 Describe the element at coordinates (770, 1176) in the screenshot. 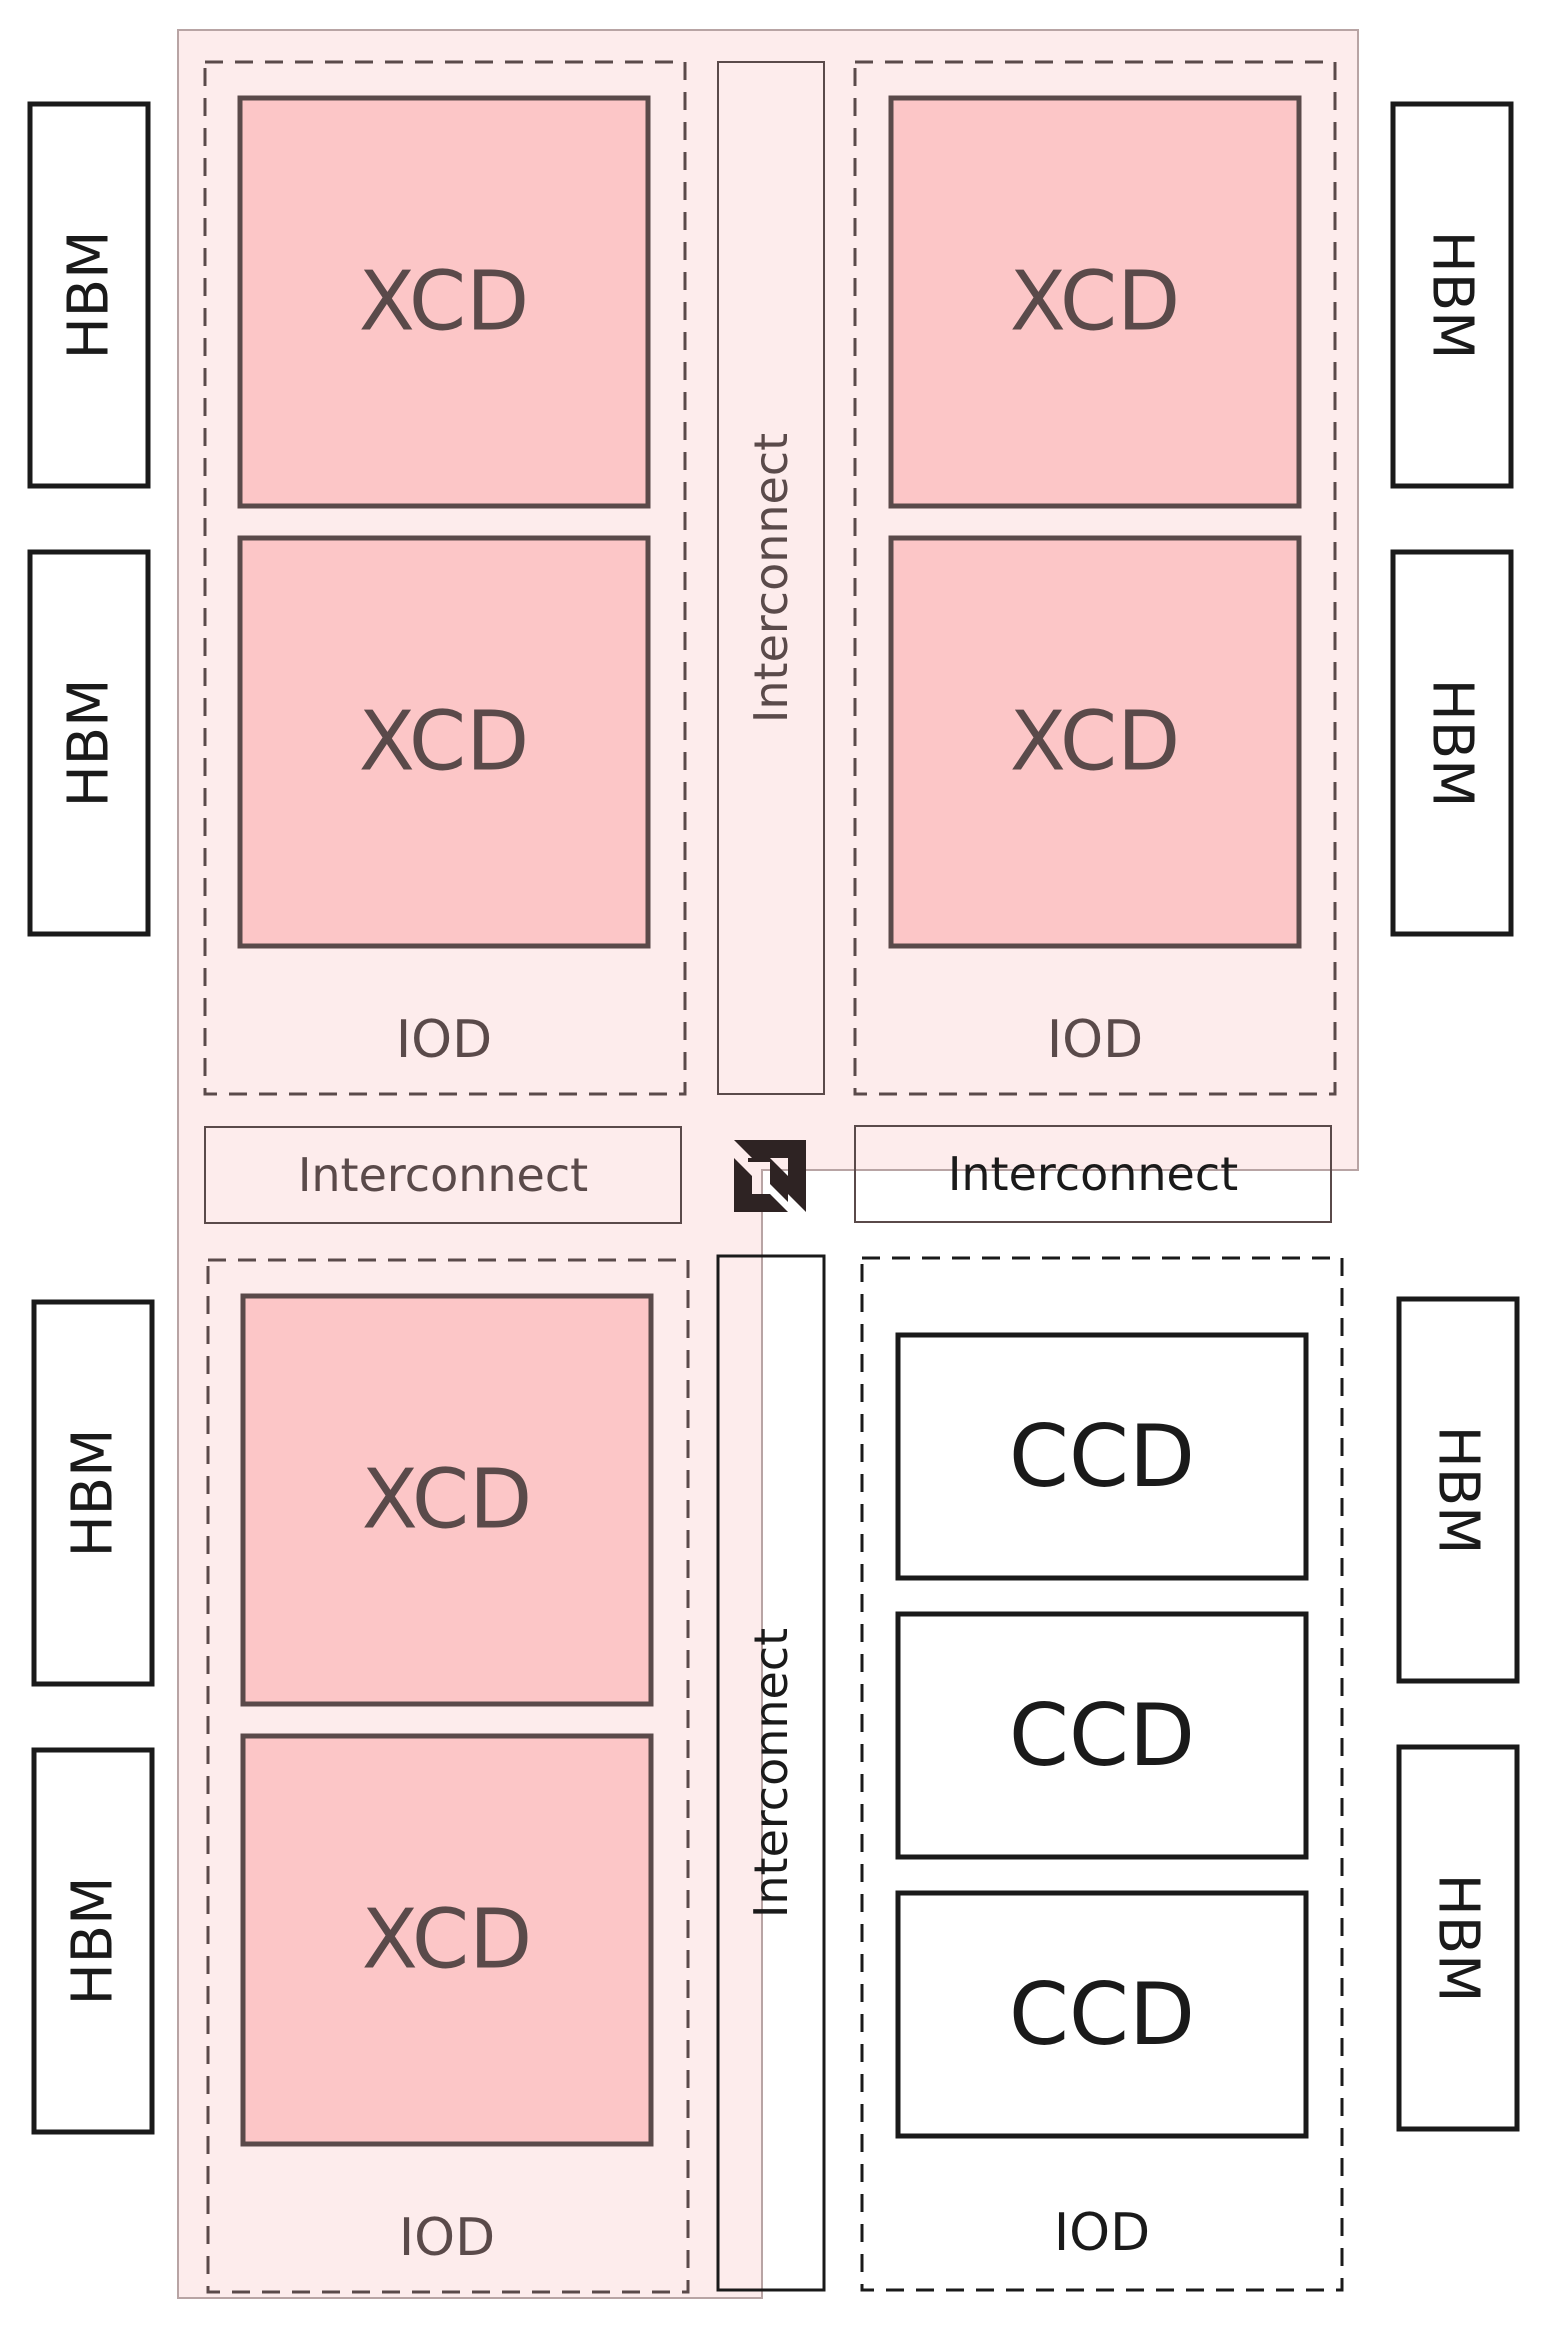

I see `amd-logo-icon` at that location.